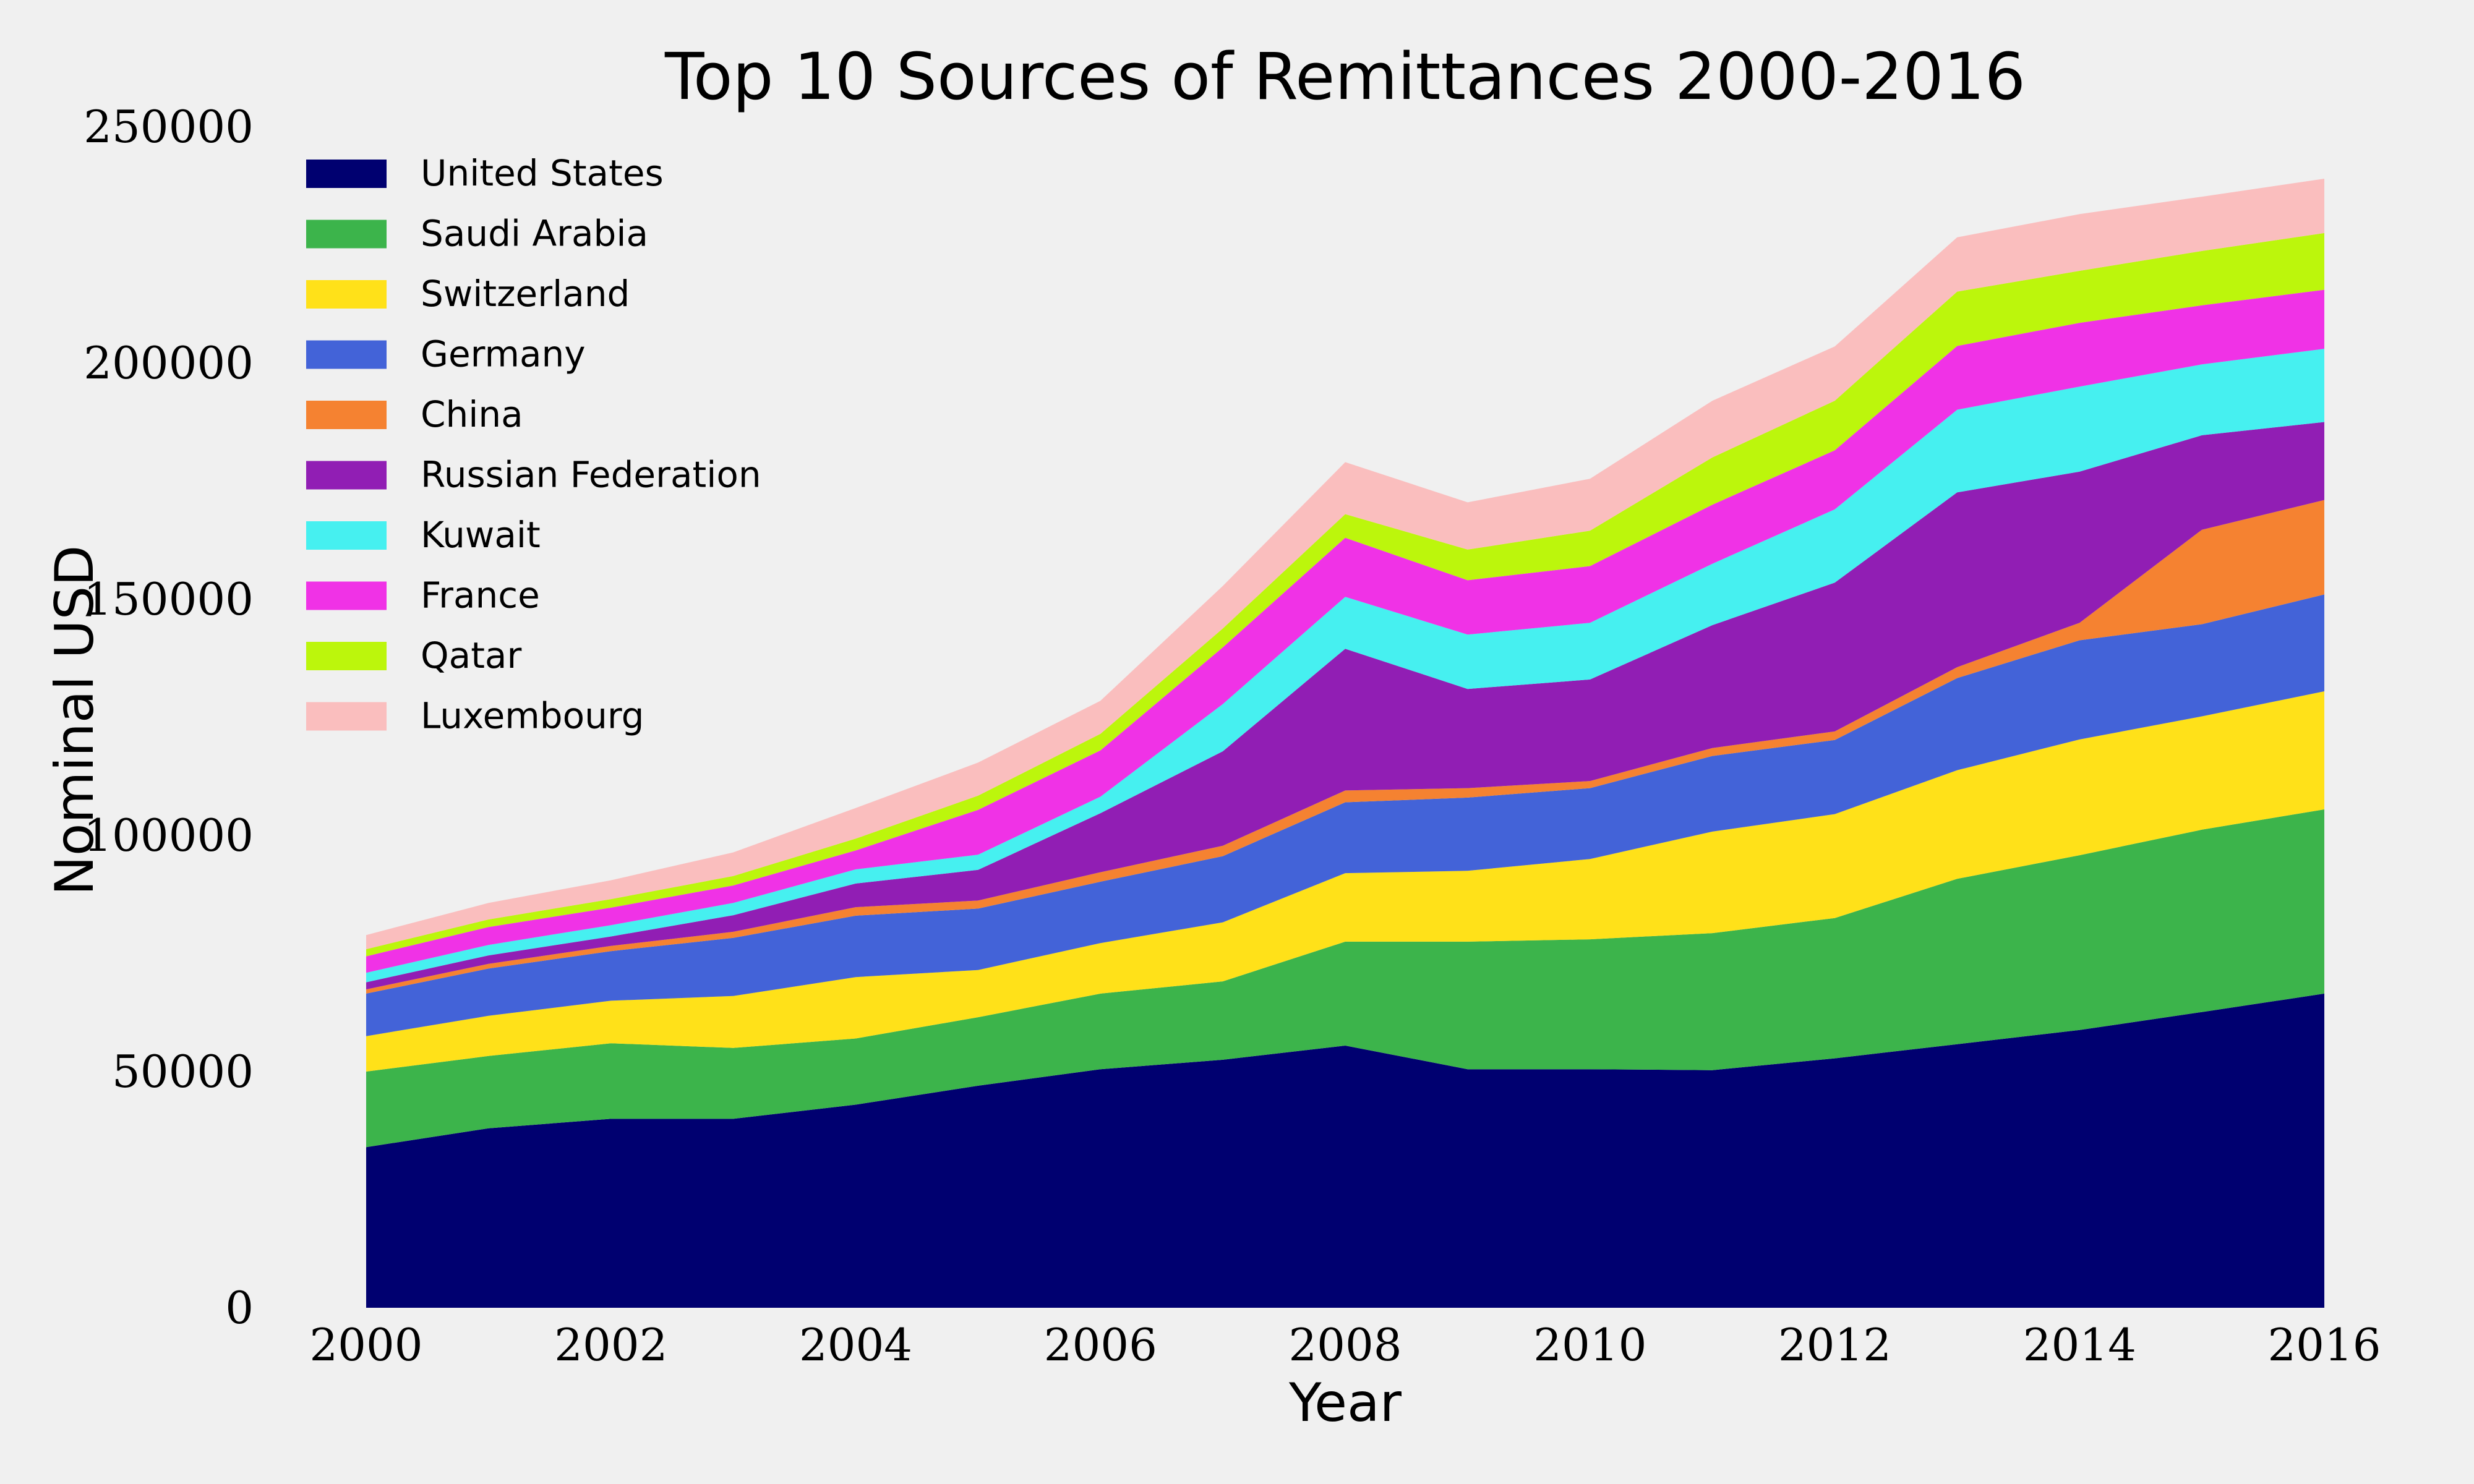  I want to click on legend-entry-germany: Germany, so click(446, 354).